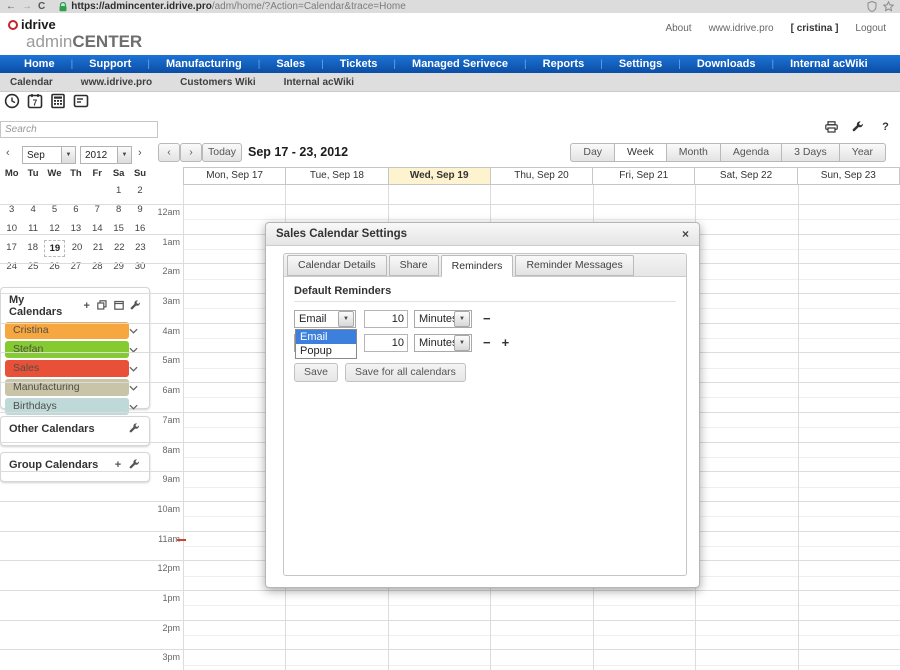  I want to click on mini-day-12: 12, so click(54, 228).